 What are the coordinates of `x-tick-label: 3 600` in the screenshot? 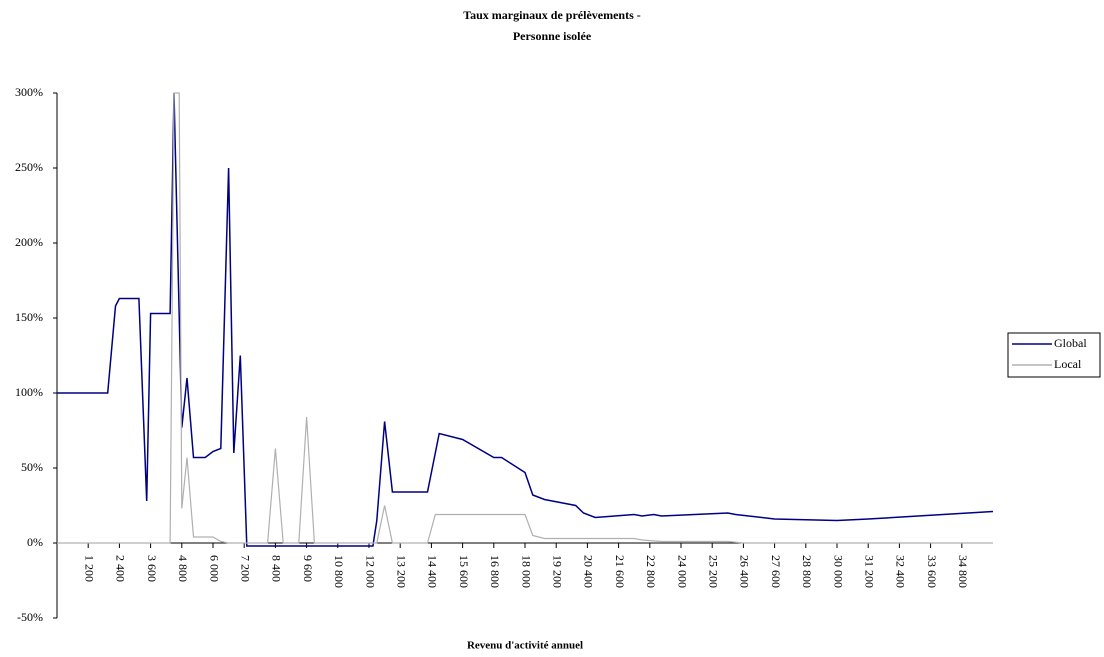 It's located at (152, 568).